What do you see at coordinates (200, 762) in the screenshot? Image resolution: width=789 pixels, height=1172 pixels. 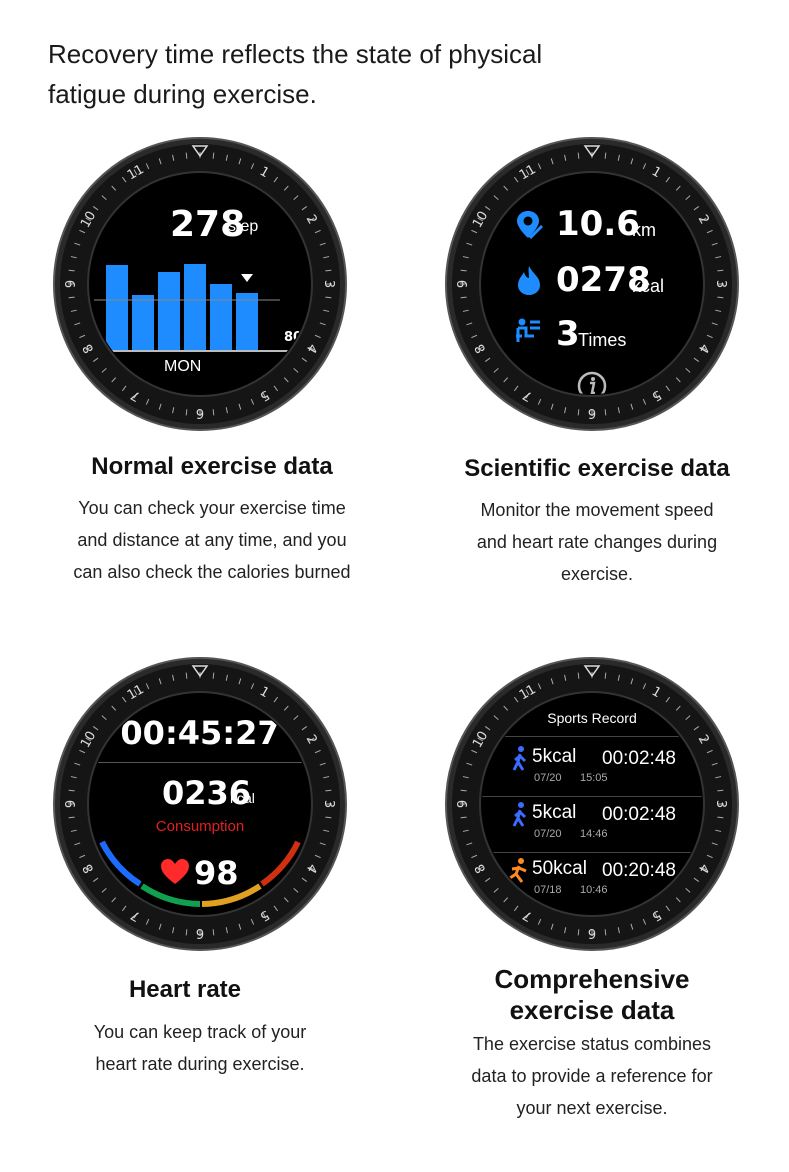 I see `divider` at bounding box center [200, 762].